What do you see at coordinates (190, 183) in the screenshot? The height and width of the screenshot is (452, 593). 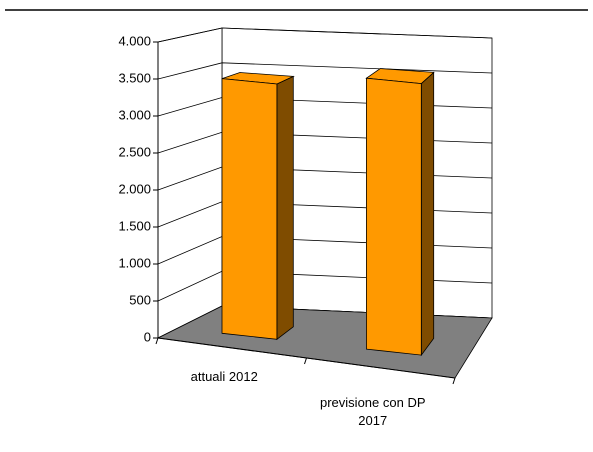 I see `side-wall` at bounding box center [190, 183].